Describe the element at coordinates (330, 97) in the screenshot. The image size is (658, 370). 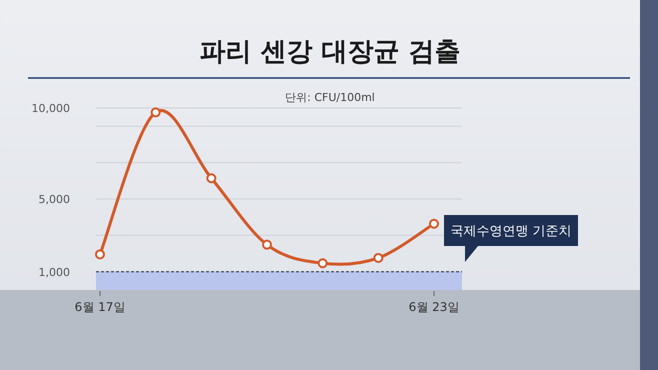
I see `chart-subtitle: 단위: CFU/100ml` at that location.